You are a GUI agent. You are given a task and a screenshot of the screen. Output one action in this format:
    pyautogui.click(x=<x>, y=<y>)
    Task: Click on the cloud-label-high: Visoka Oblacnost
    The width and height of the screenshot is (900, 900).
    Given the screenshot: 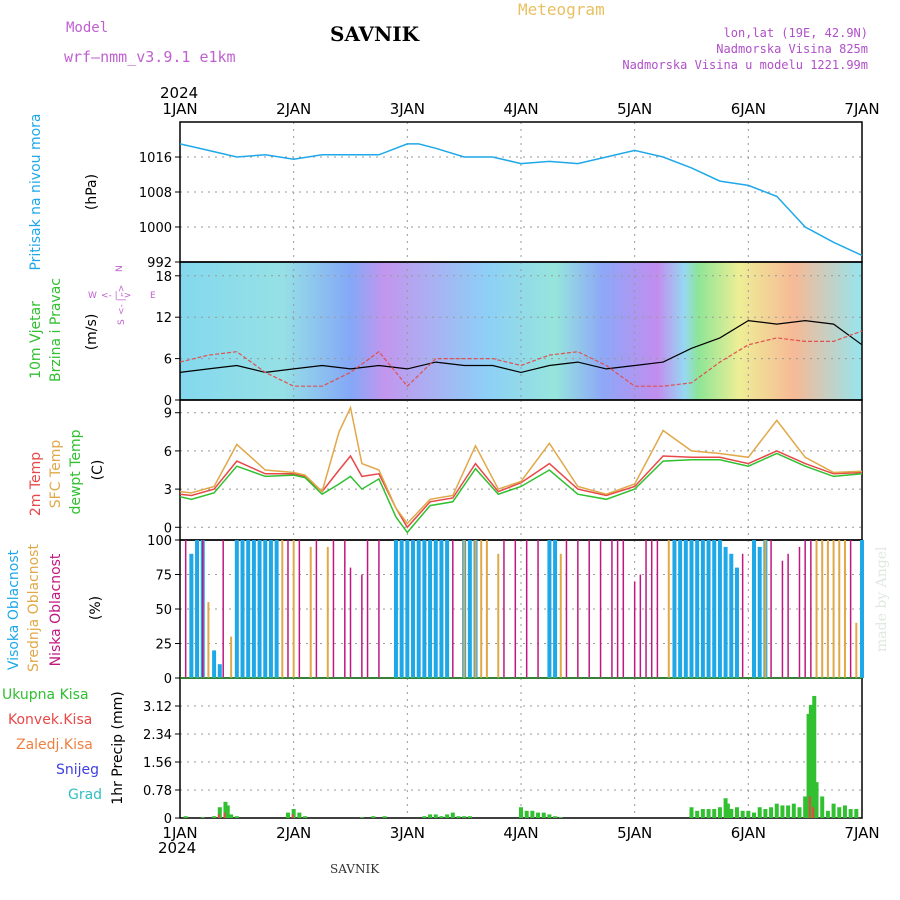 What is the action you would take?
    pyautogui.click(x=14, y=609)
    